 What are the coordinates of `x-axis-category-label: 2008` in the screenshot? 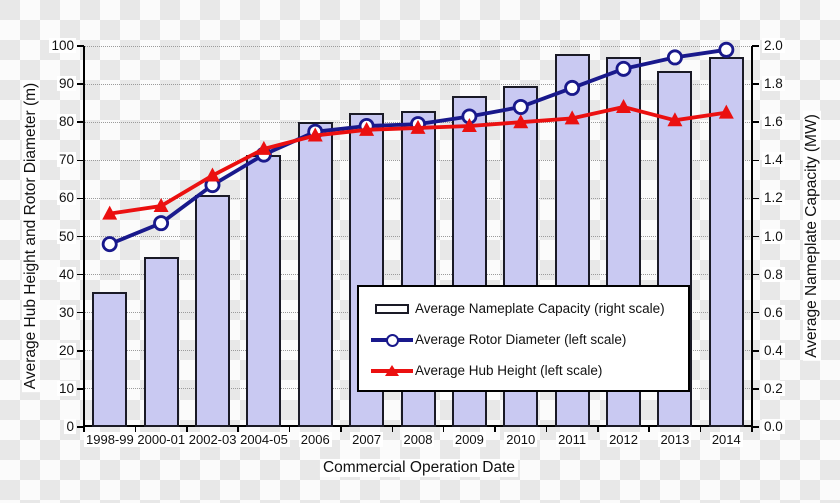 It's located at (418, 439).